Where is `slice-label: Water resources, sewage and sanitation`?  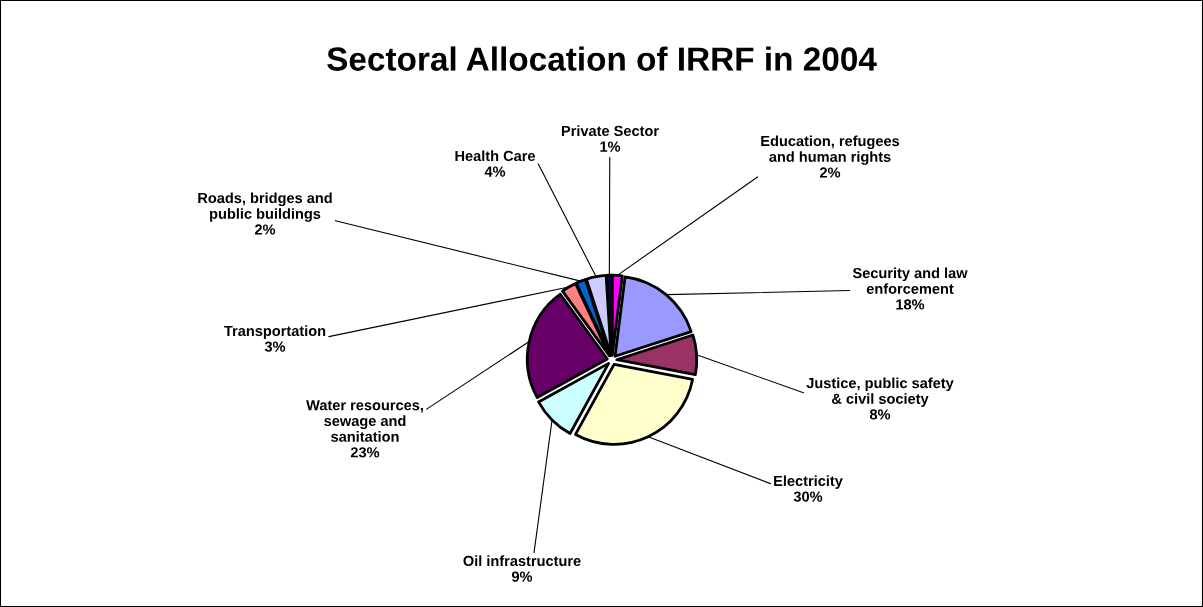
slice-label: Water resources, sewage and sanitation is located at coordinates (364, 421).